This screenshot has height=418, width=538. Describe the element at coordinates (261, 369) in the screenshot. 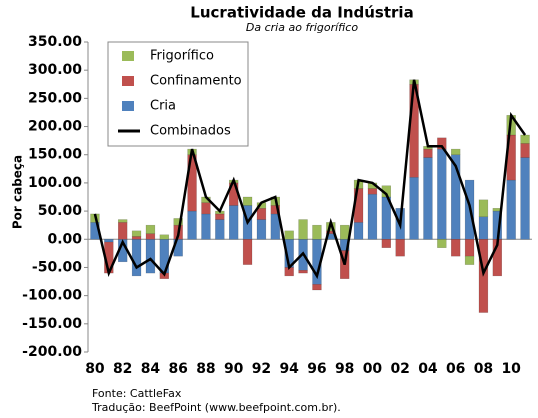

I see `x-tick-label: 92` at that location.